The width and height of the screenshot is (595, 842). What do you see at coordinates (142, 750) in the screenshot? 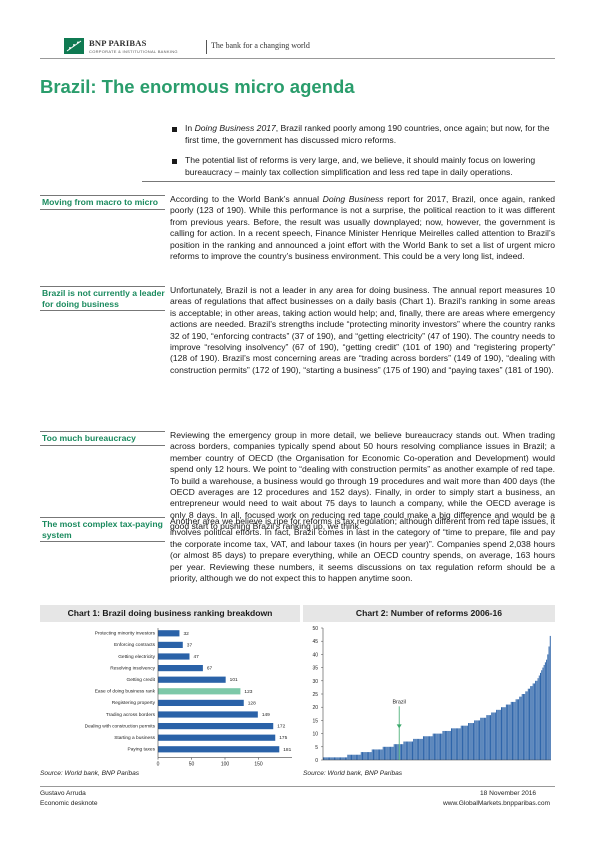
I see `chart1-category-label: Paying taxes` at bounding box center [142, 750].